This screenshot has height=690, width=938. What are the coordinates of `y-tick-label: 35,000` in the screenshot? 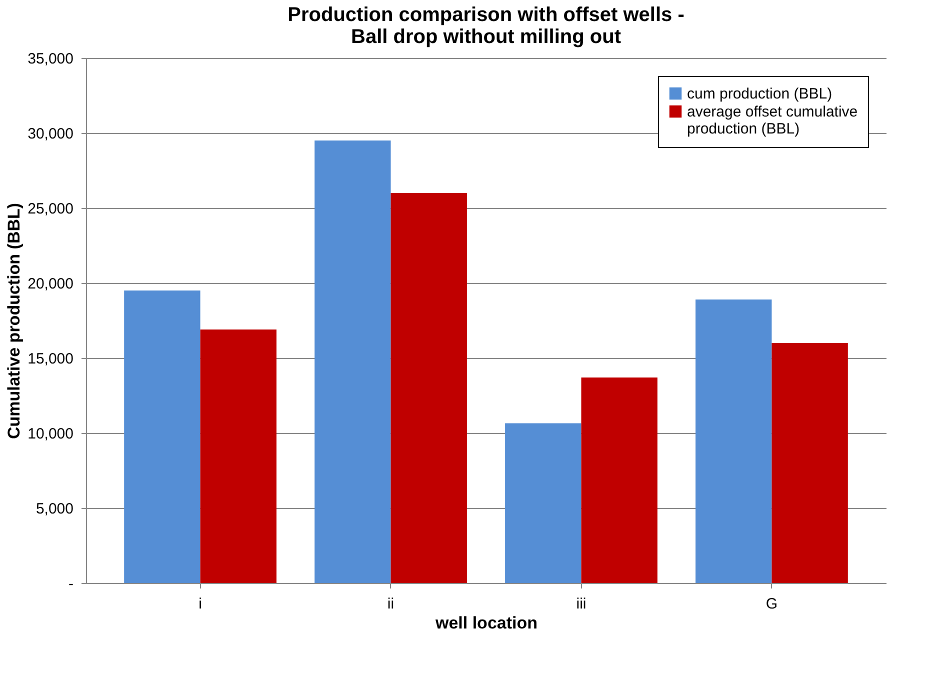 It's located at (51, 59).